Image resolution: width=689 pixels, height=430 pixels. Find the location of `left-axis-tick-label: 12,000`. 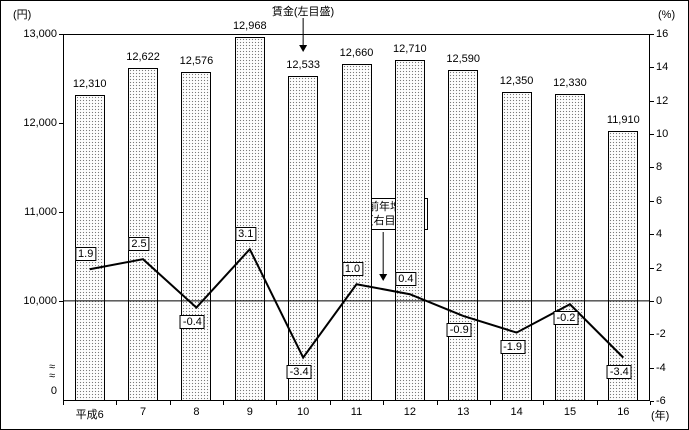

left-axis-tick-label: 12,000 is located at coordinates (40, 123).